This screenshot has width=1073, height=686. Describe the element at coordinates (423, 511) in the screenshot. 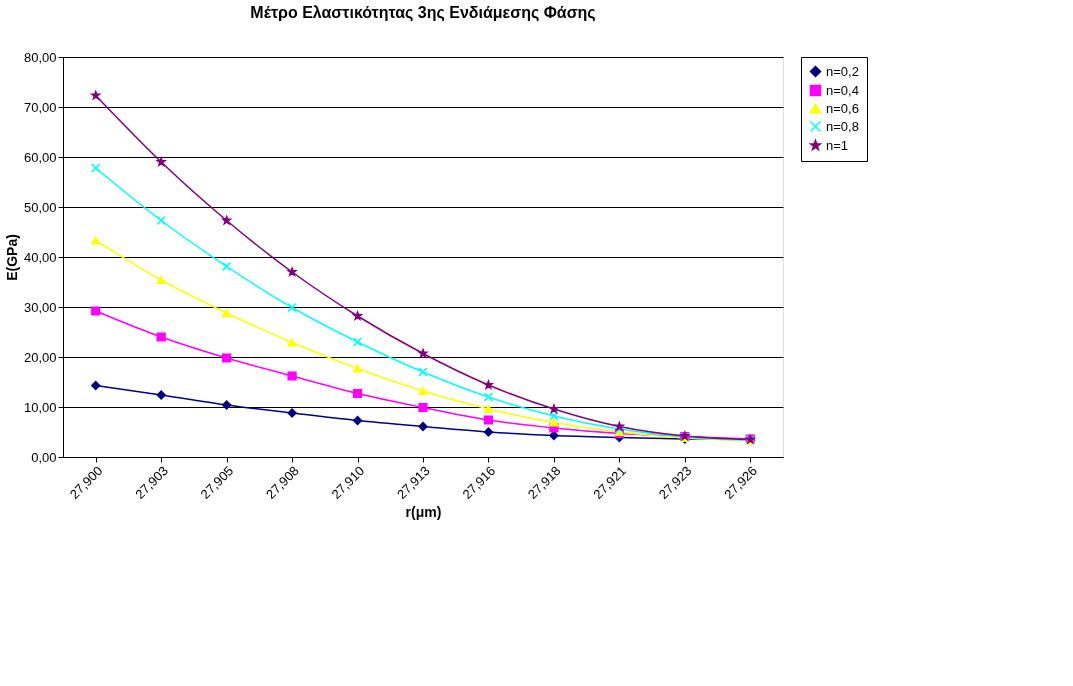

I see `x-axis-title: r(μm)` at that location.